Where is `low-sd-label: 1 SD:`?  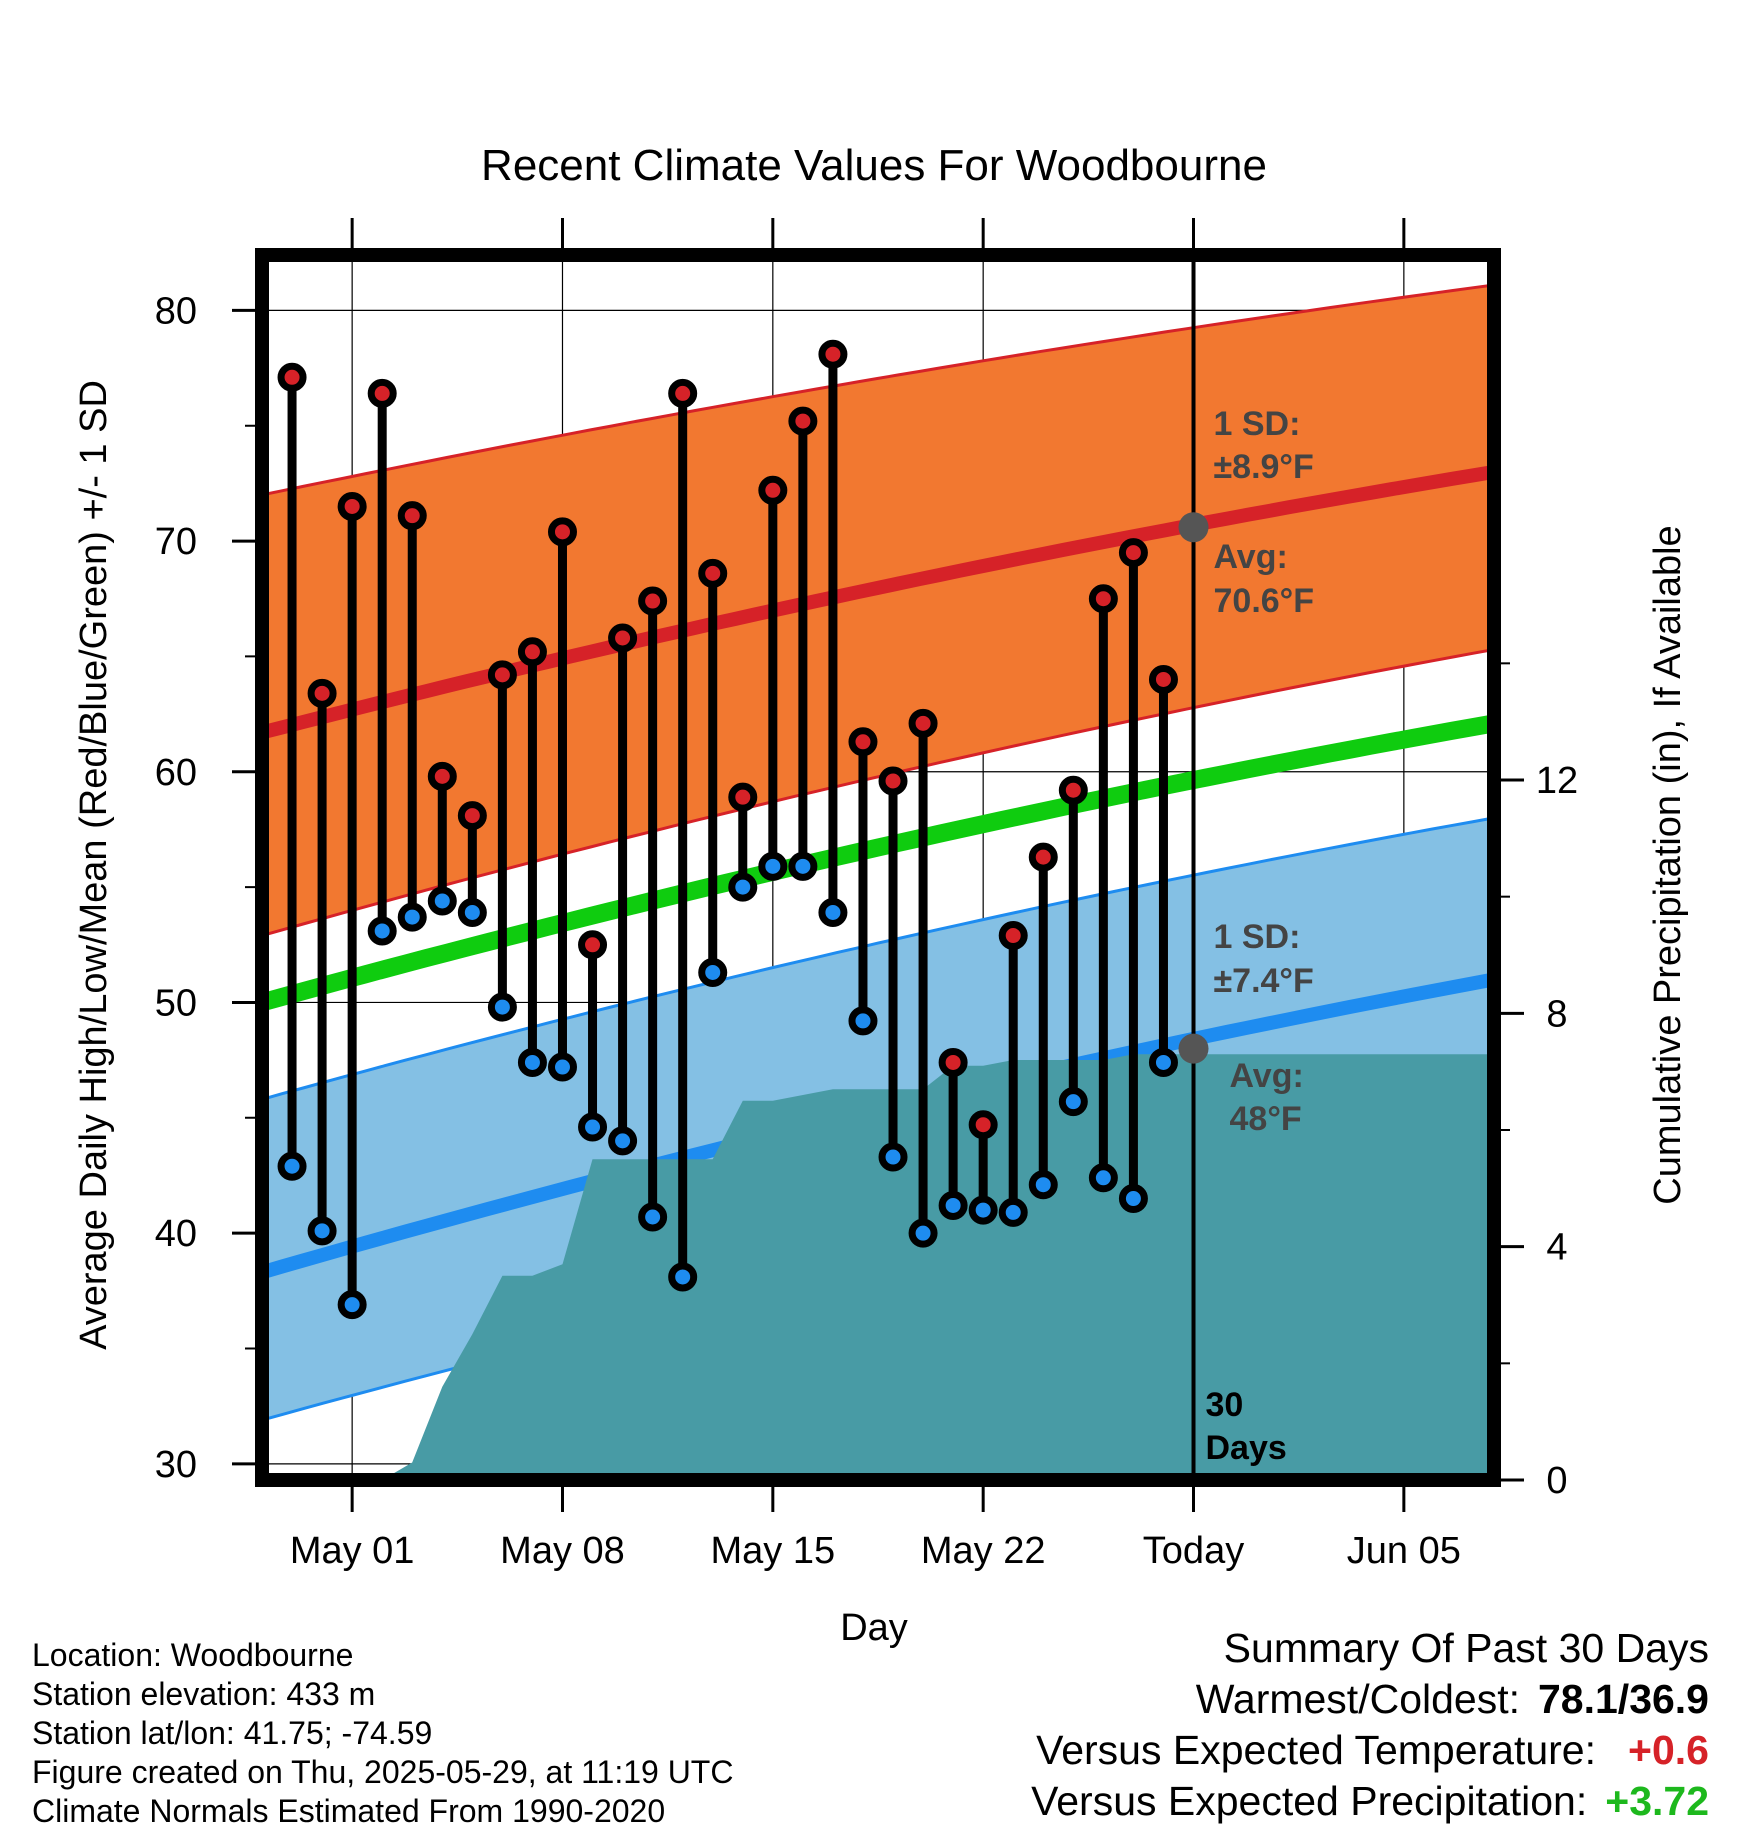
low-sd-label: 1 SD: is located at coordinates (1257, 937).